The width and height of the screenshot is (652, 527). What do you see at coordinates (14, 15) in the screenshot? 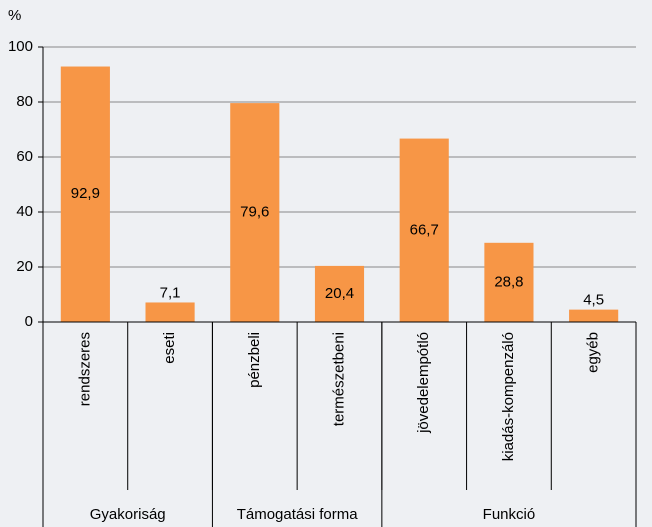
I see `y-unit: %` at bounding box center [14, 15].